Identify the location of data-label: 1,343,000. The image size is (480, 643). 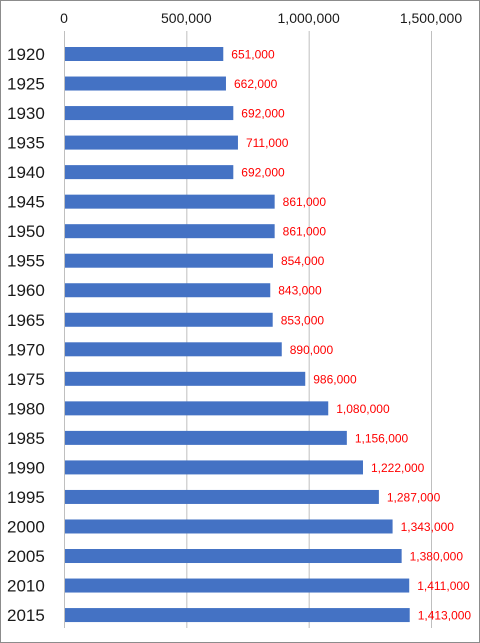
(428, 527).